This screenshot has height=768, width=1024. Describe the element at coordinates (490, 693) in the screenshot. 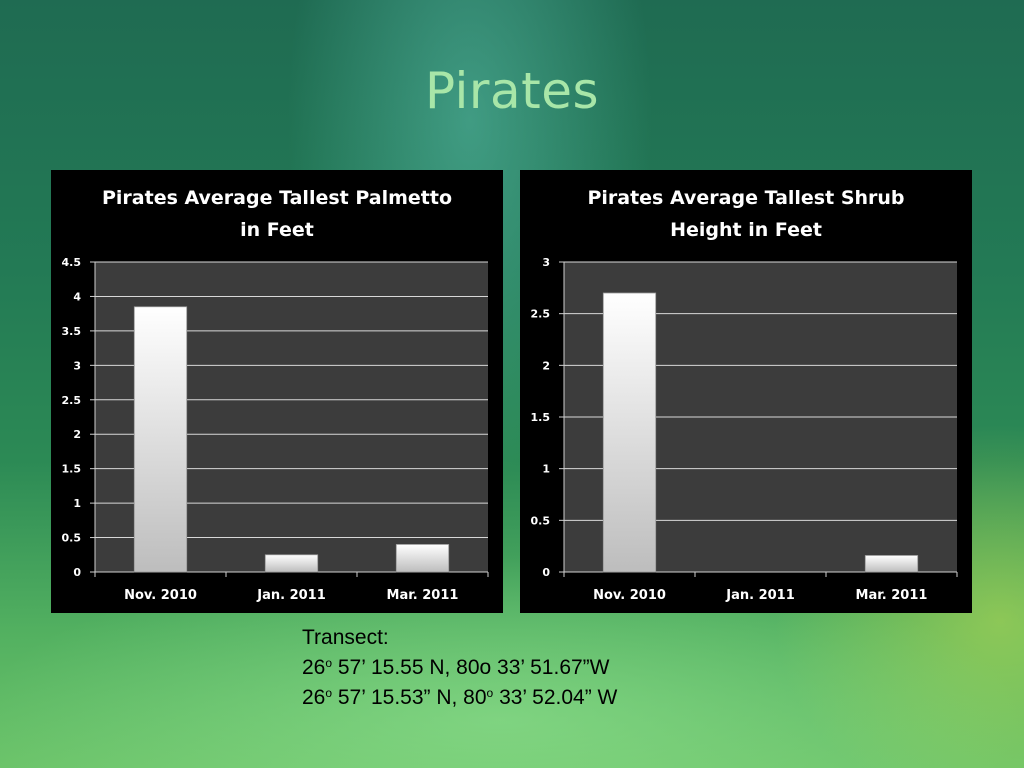

I see `coord2-deg-sup-2: o` at that location.